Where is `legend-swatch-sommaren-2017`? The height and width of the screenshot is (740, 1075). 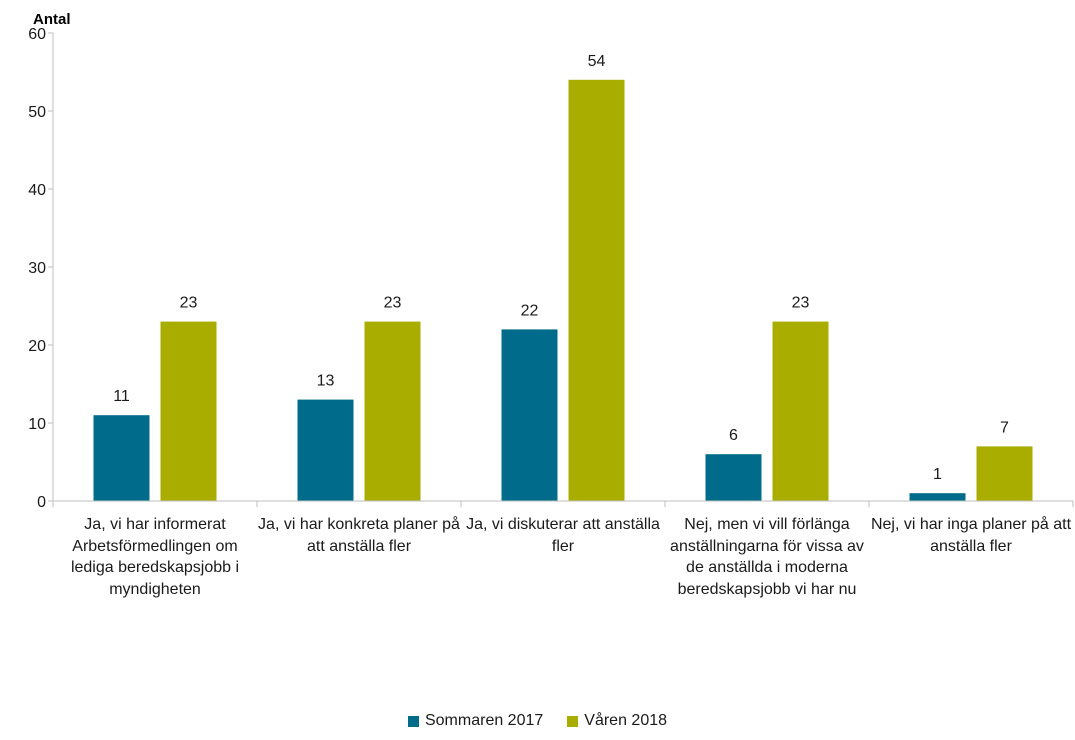 legend-swatch-sommaren-2017 is located at coordinates (413, 721).